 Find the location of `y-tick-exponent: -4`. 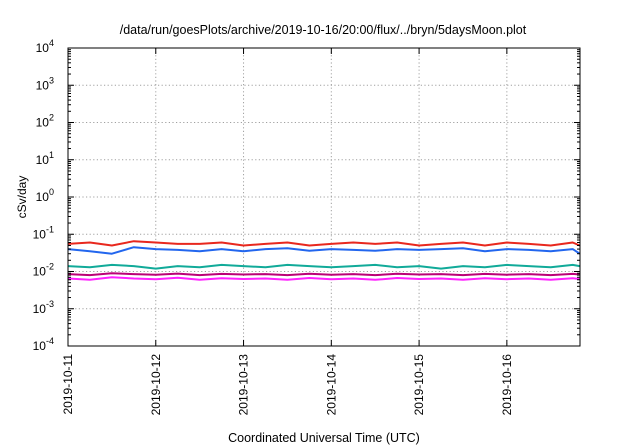

y-tick-exponent: -4 is located at coordinates (50, 341).